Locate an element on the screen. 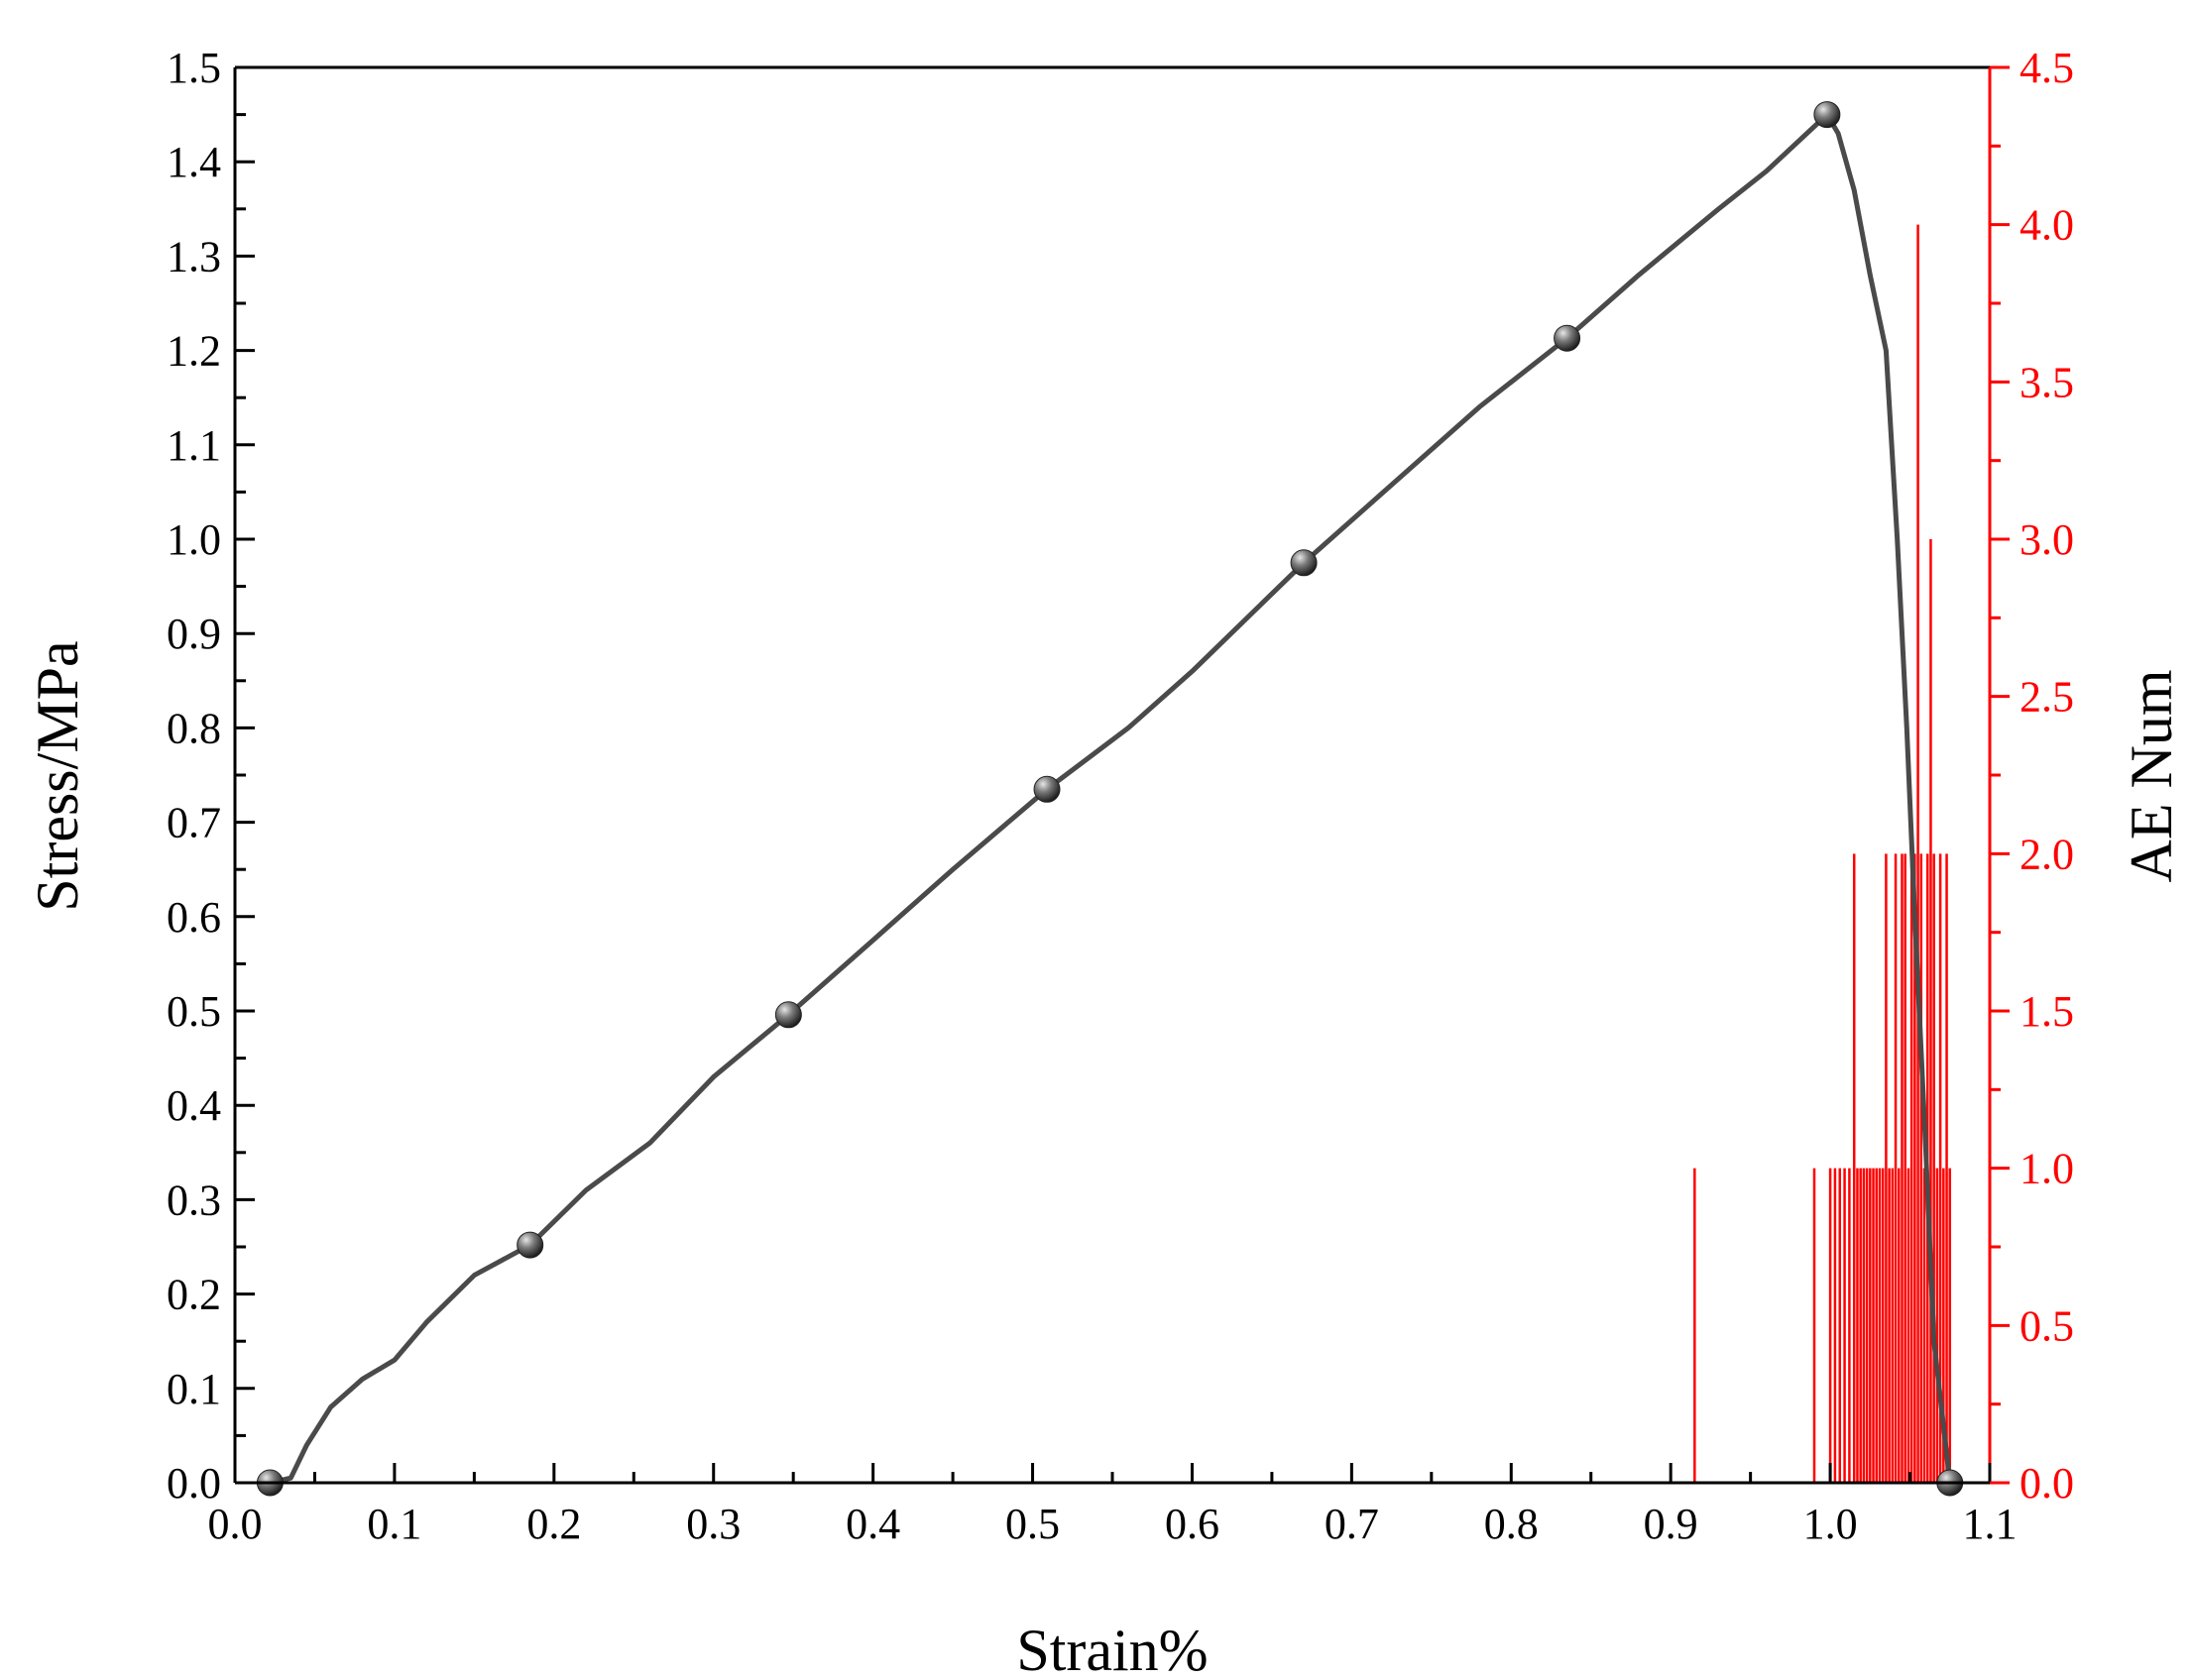 The width and height of the screenshot is (2193, 1680). y-axis-title: Stress/MPa is located at coordinates (57, 775).